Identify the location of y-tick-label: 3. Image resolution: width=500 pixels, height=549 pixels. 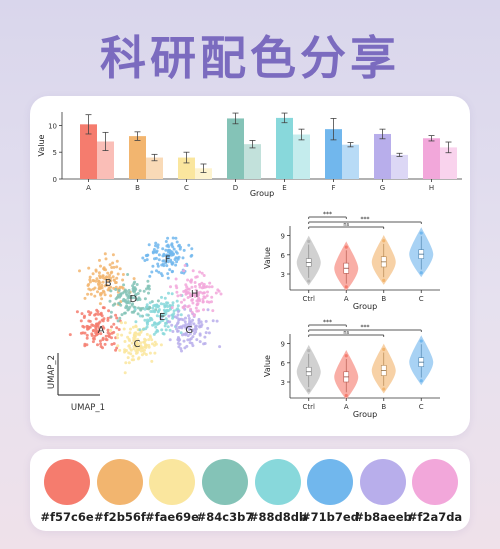
(283, 275).